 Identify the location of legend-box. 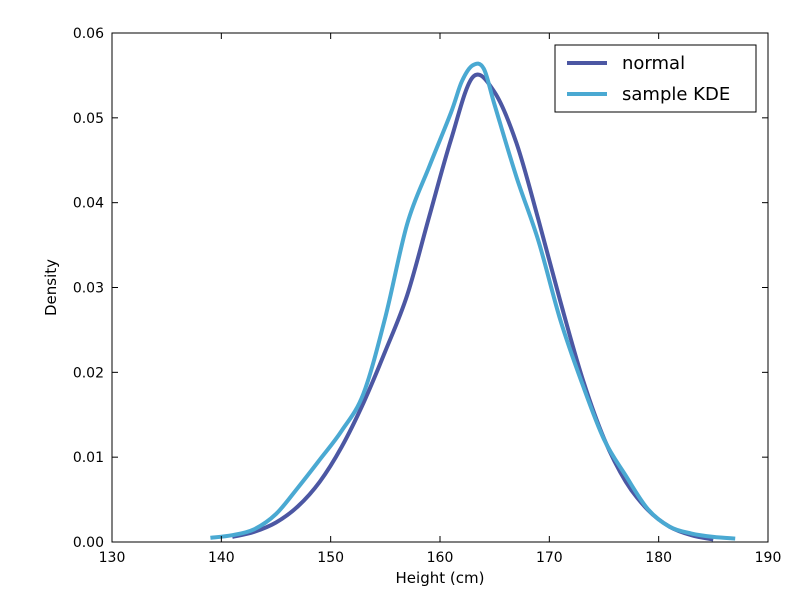
(655, 78).